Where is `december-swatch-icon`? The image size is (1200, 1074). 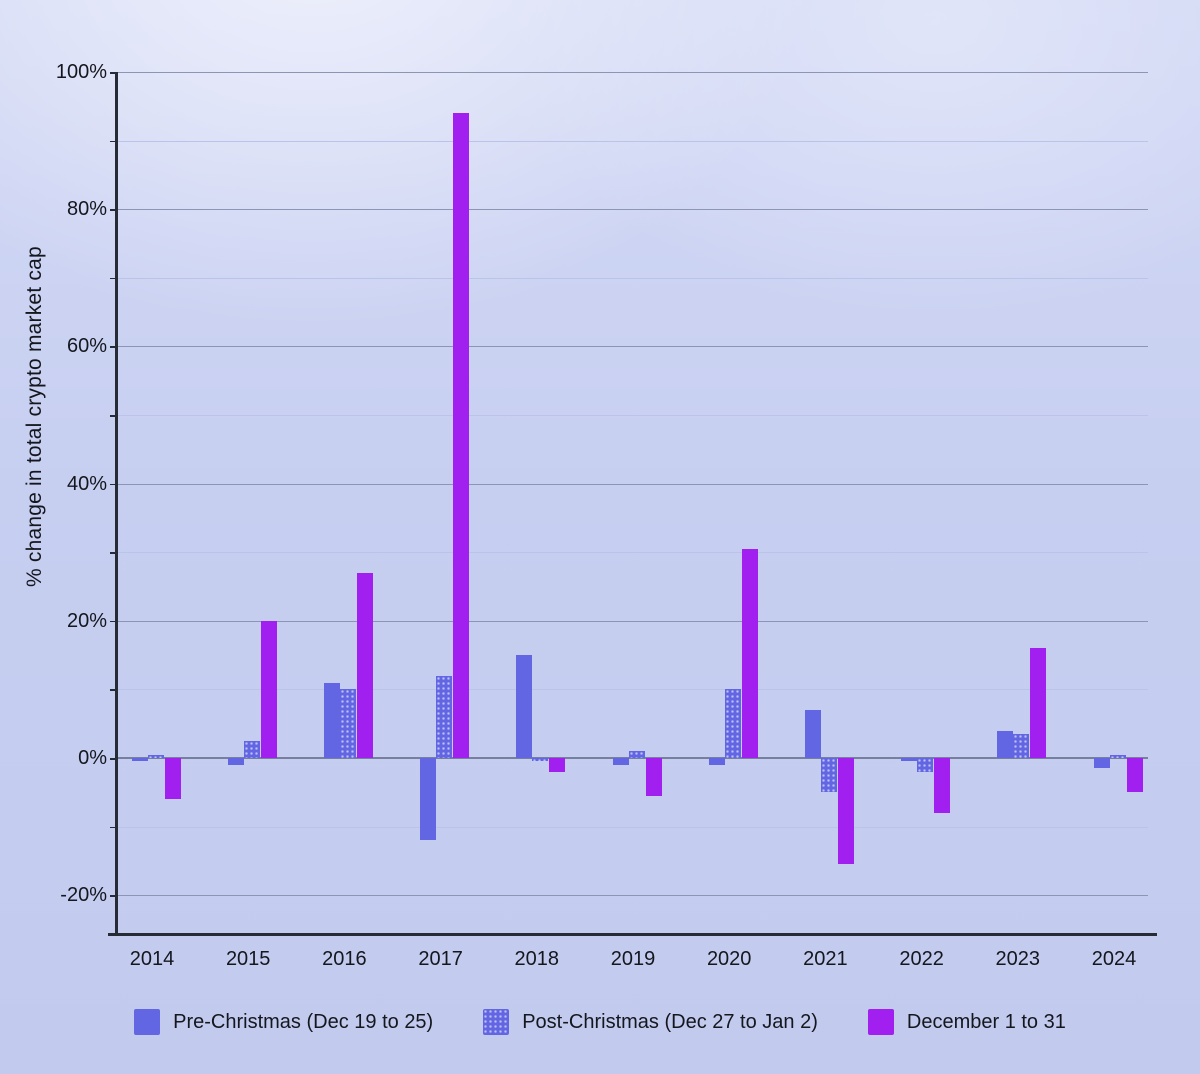
december-swatch-icon is located at coordinates (880, 1022).